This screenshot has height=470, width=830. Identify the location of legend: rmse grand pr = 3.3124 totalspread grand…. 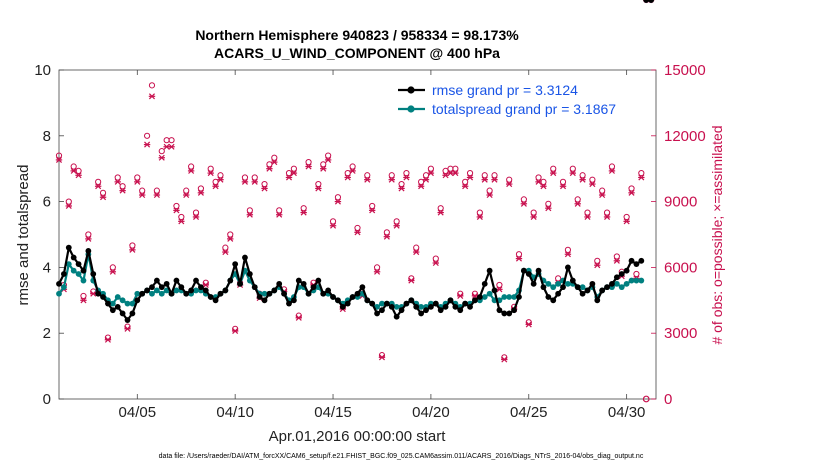
(520, 100).